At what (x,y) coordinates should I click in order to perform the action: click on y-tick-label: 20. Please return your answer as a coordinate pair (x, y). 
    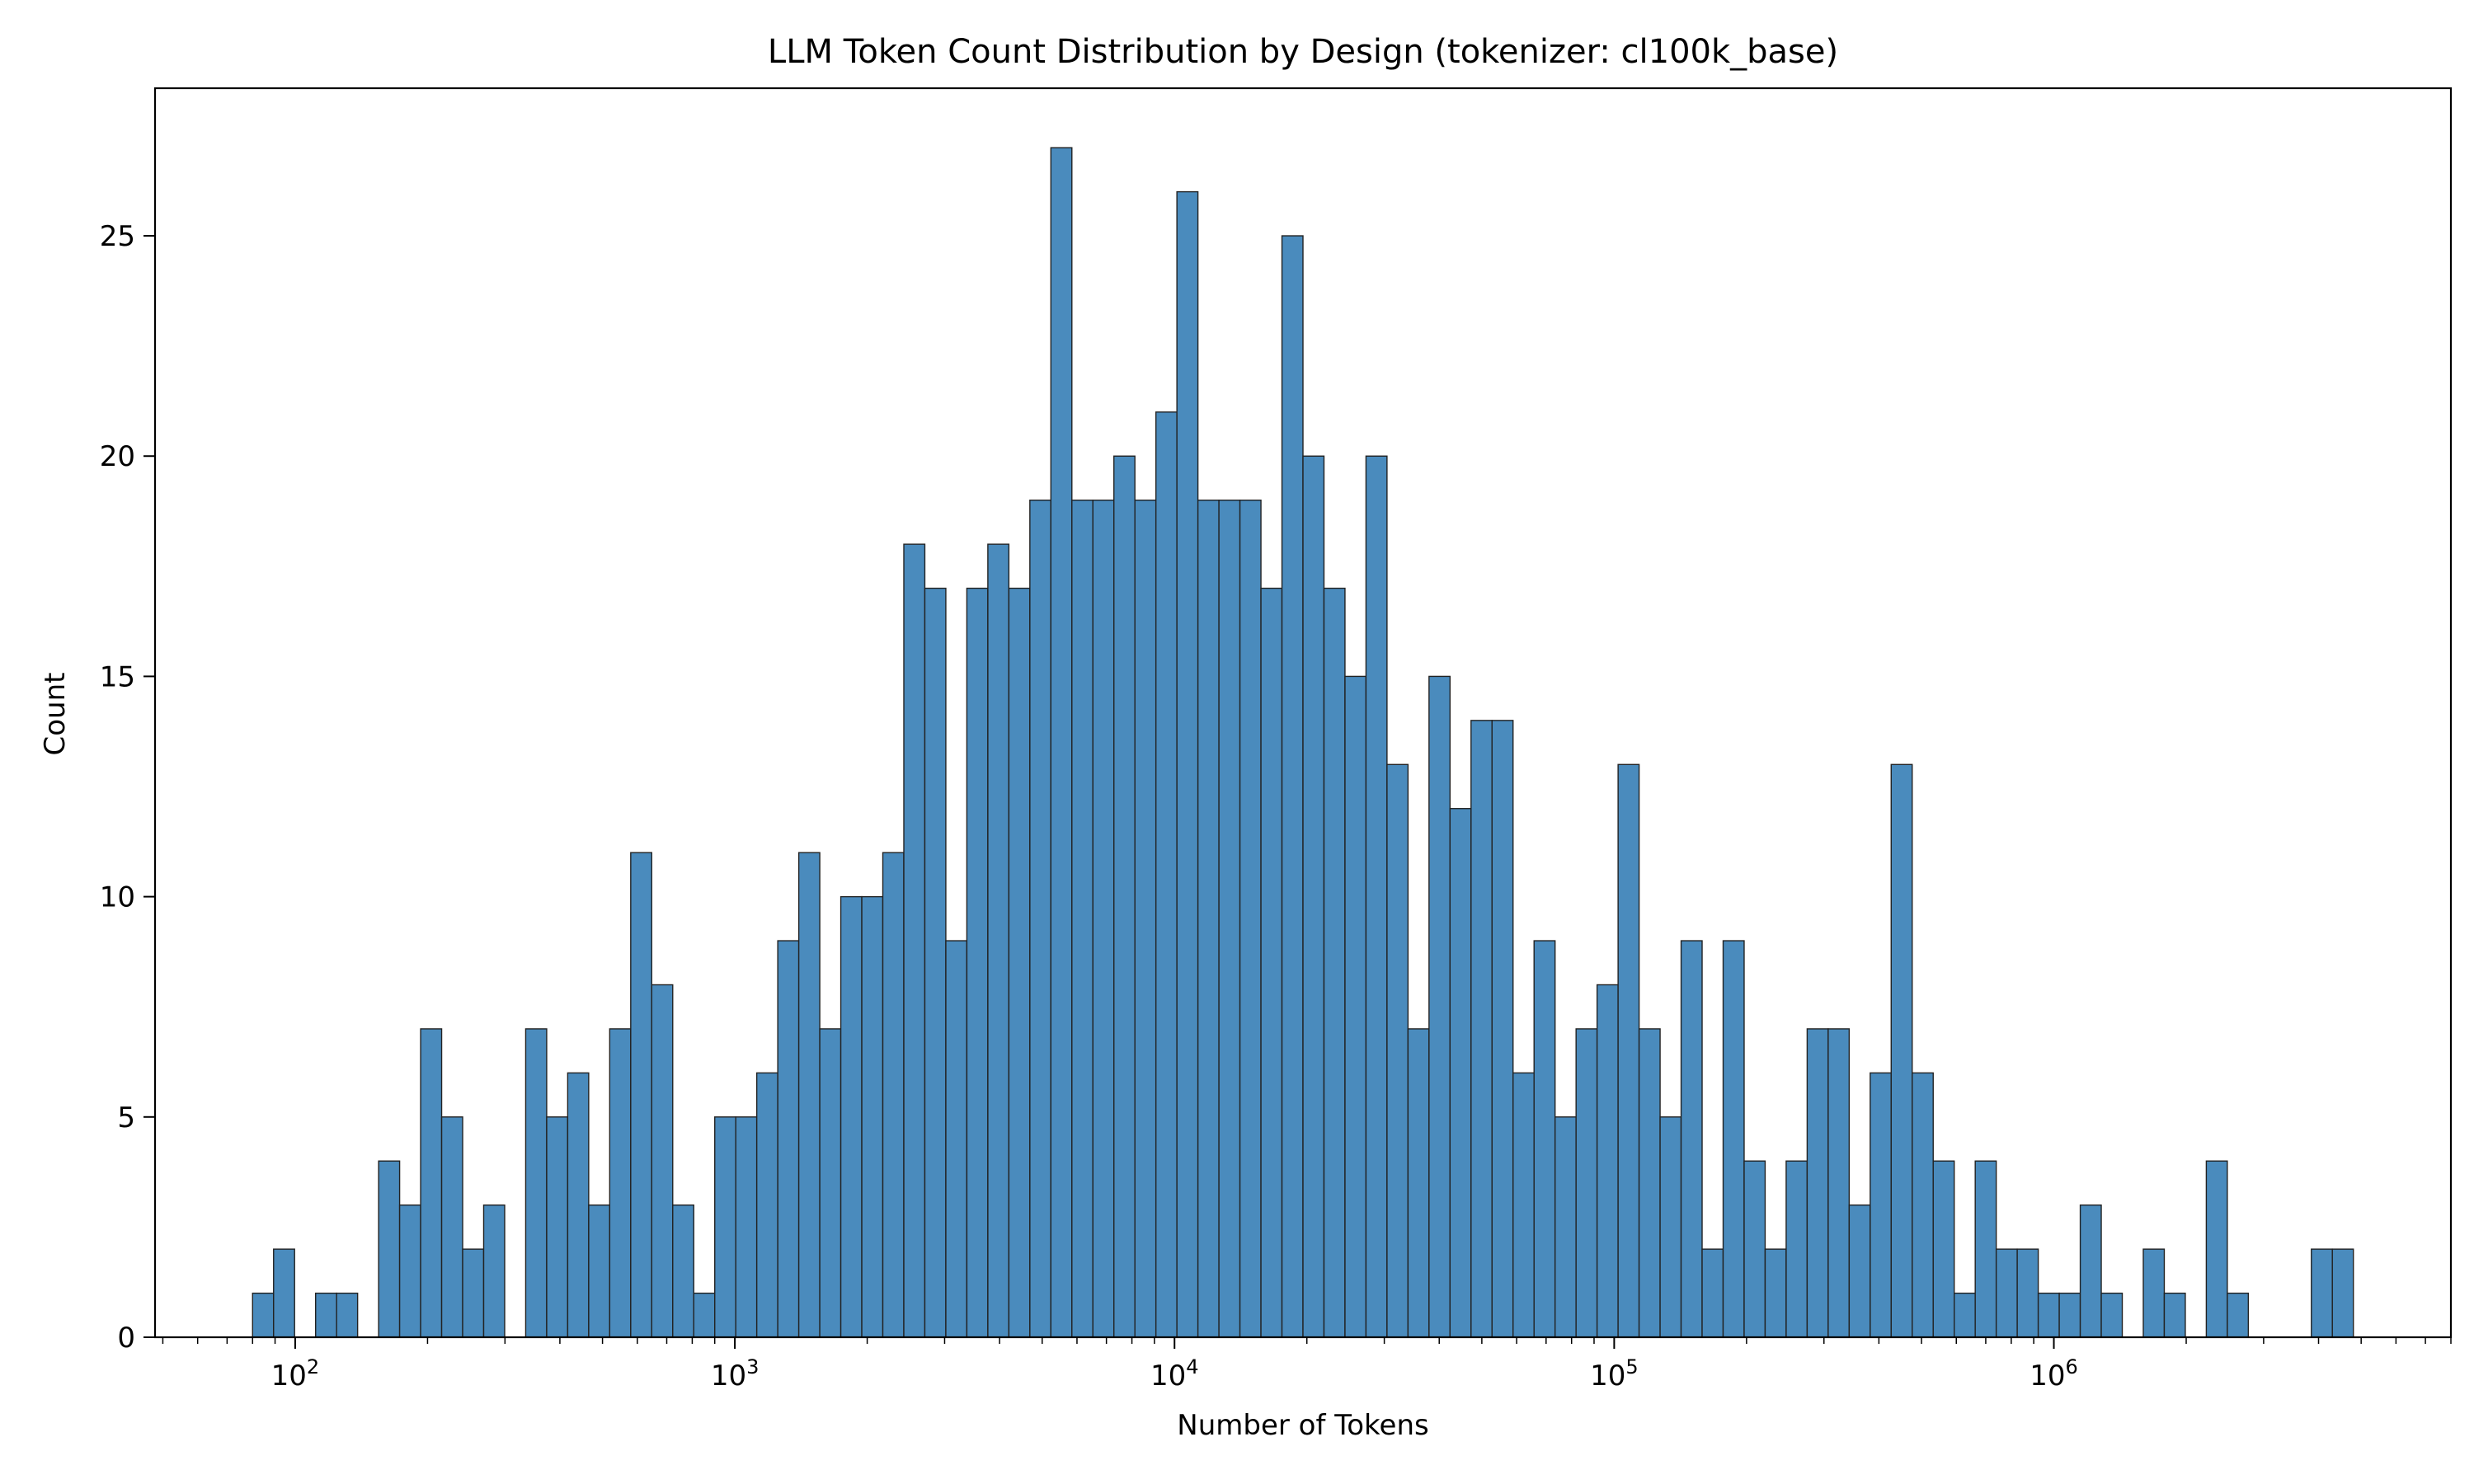
    Looking at the image, I should click on (117, 456).